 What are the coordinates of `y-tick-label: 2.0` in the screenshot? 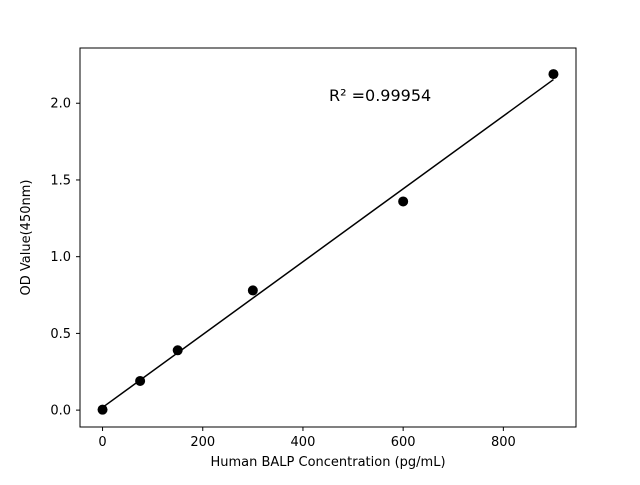 It's located at (60, 104).